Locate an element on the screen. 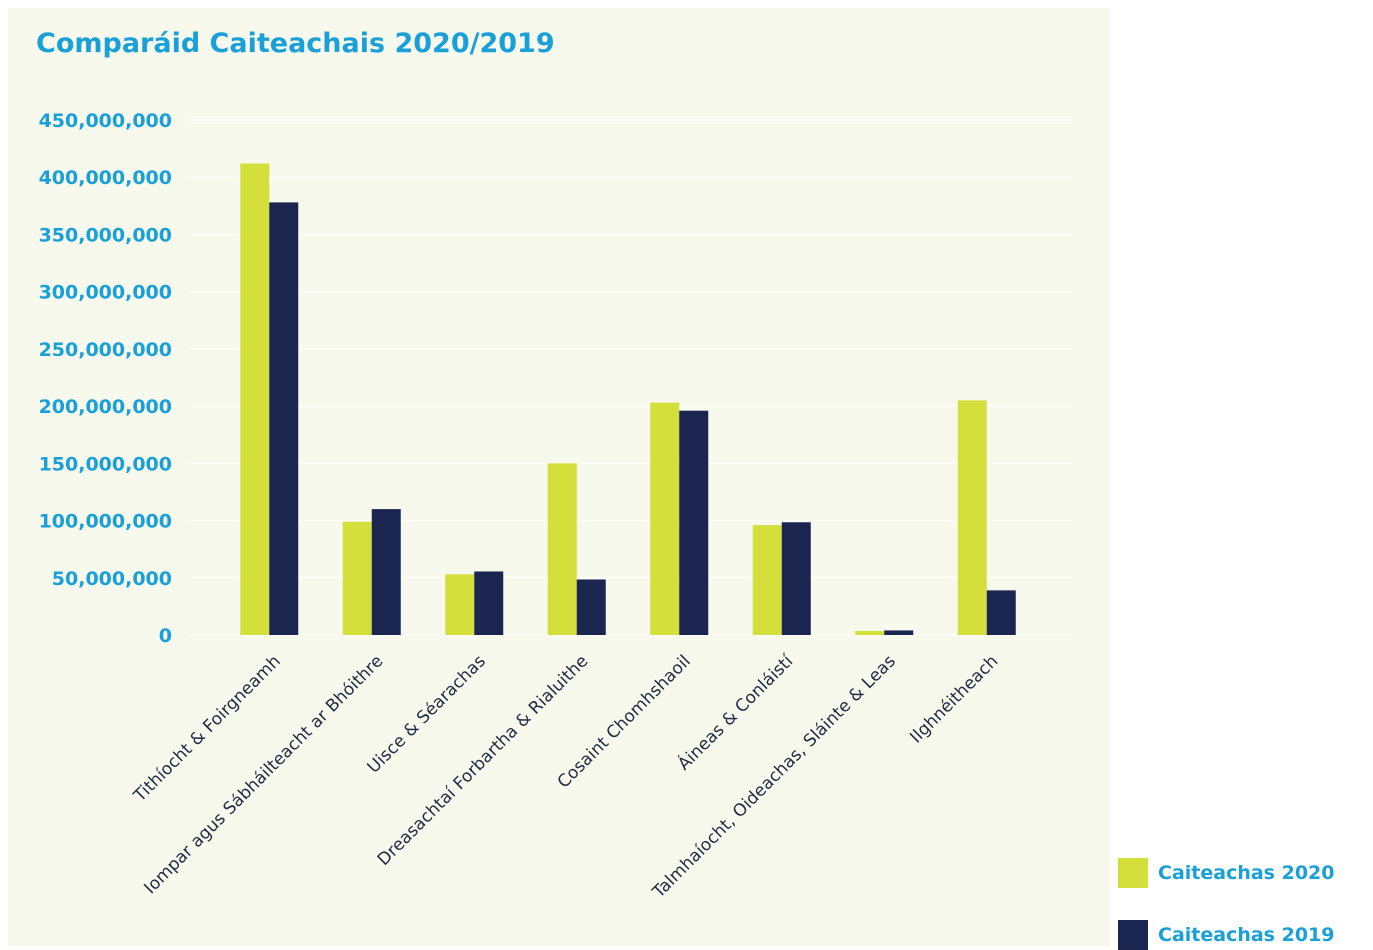  chart-title: Comparáid Caiteachais 2020/2019 is located at coordinates (295, 43).